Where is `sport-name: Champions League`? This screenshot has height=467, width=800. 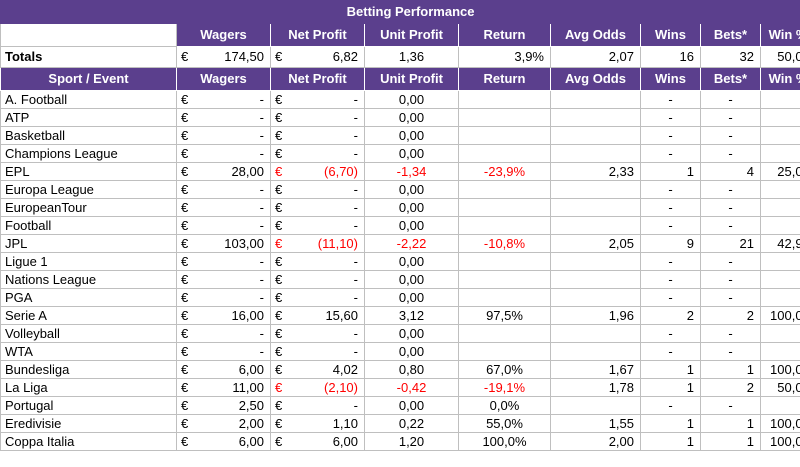
sport-name: Champions League is located at coordinates (88, 153).